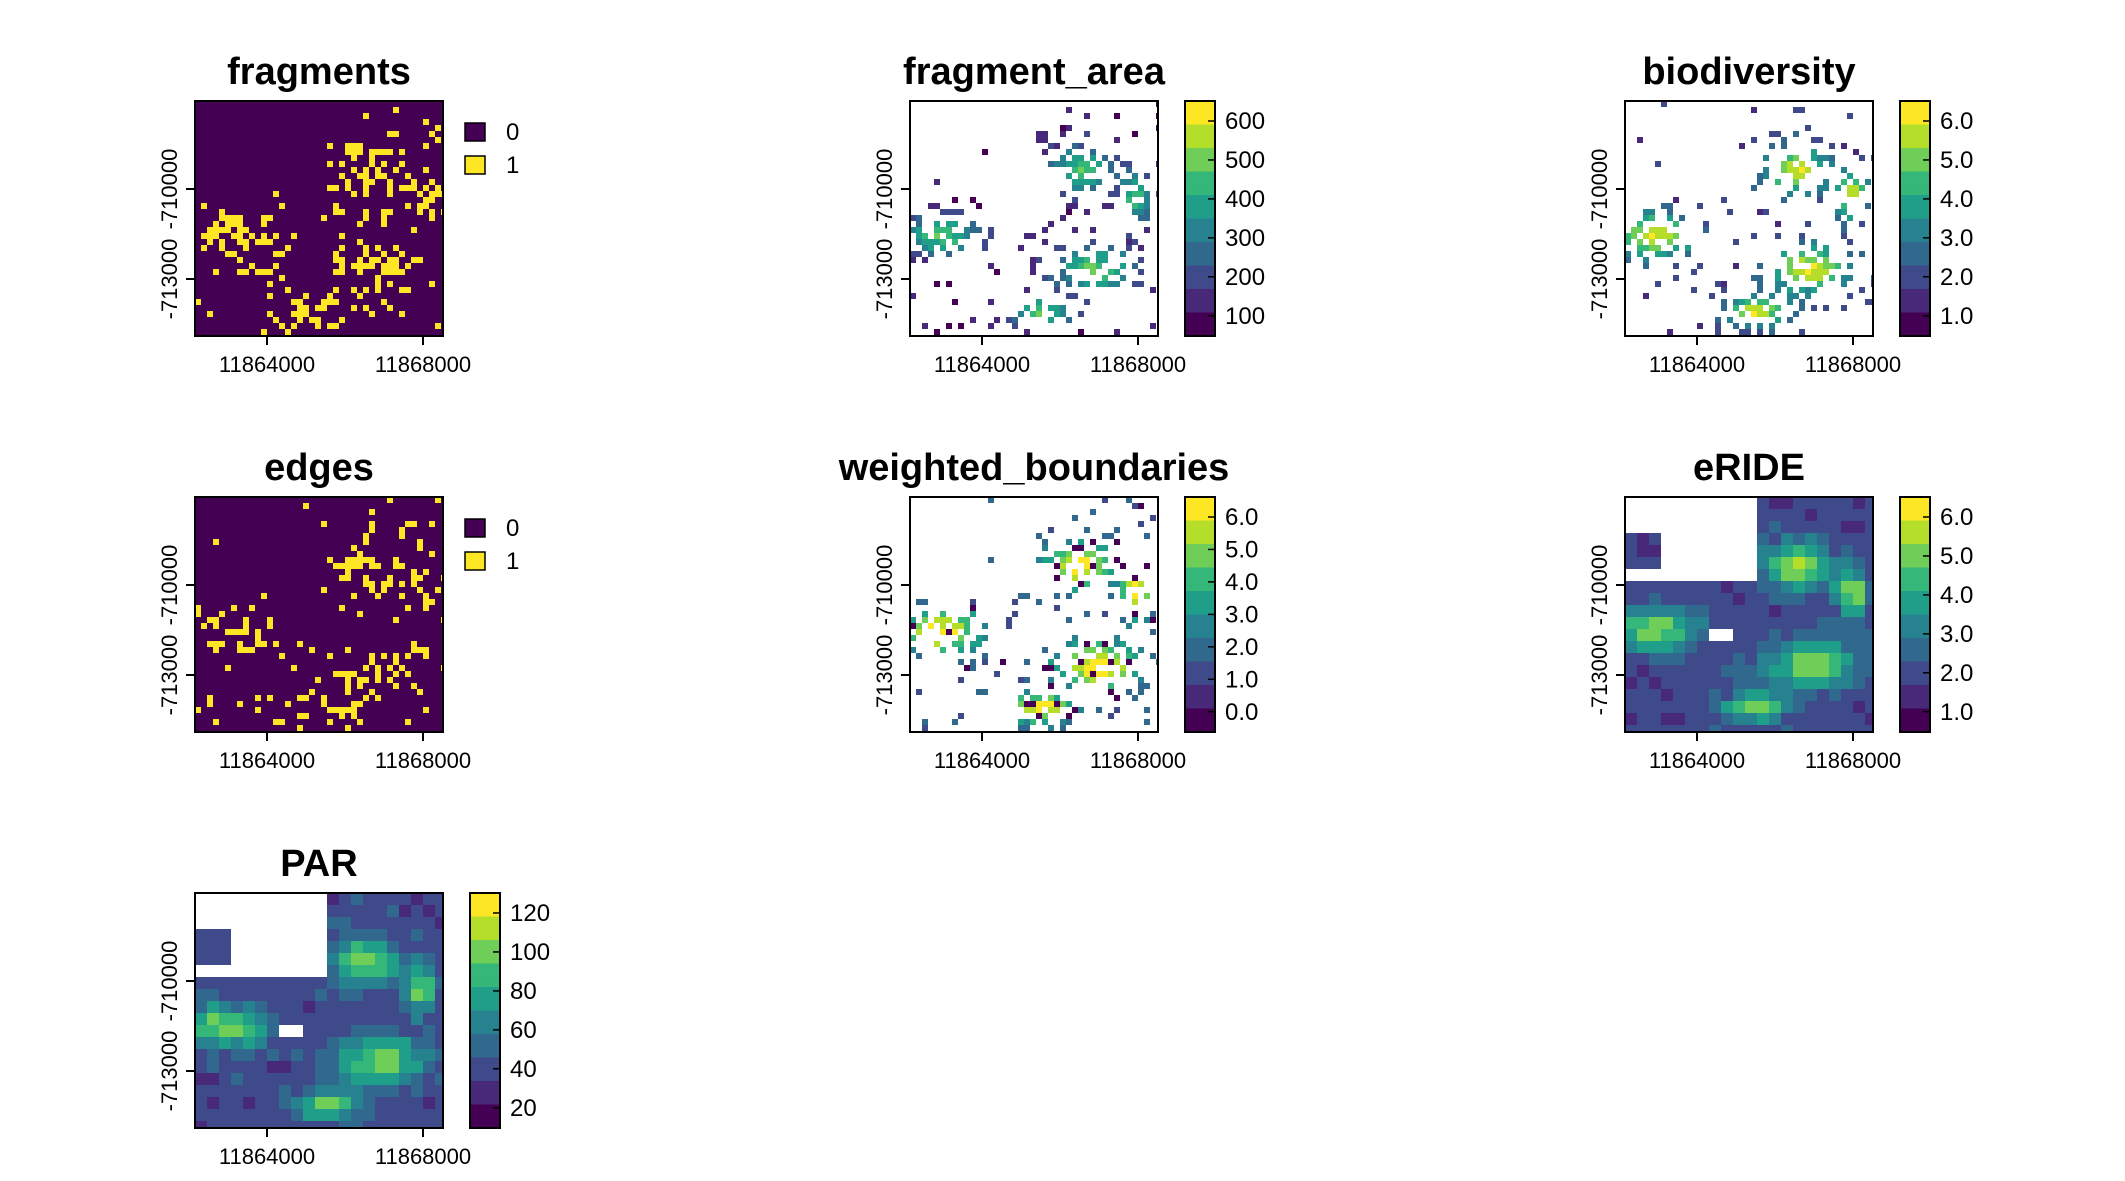 Image resolution: width=2125 pixels, height=1181 pixels. What do you see at coordinates (1956, 712) in the screenshot?
I see `colorbar-label: 1.0` at bounding box center [1956, 712].